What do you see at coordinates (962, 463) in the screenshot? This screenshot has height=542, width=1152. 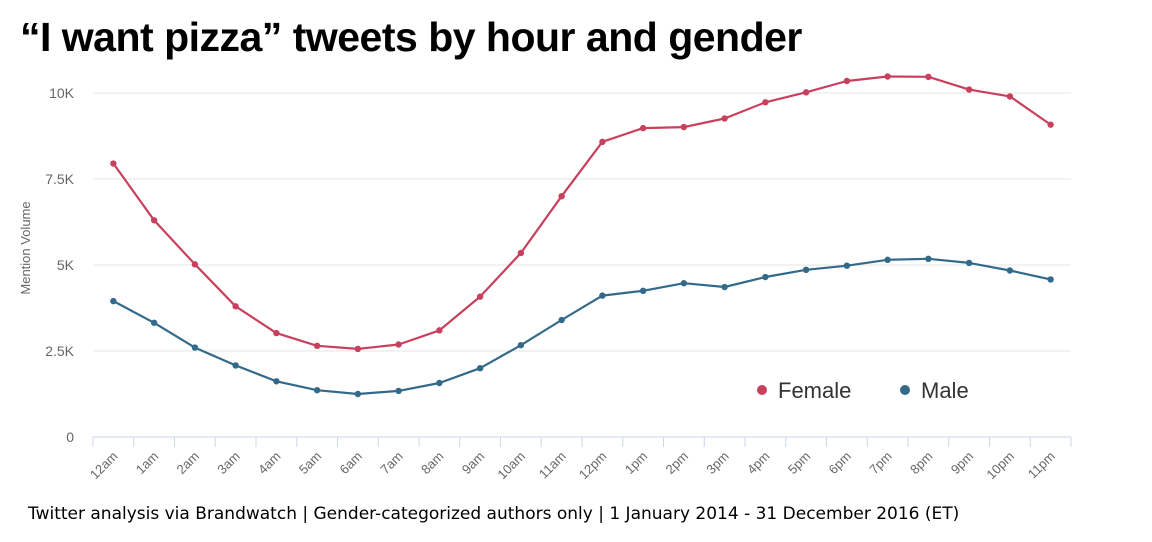 I see `x-tick-label: 9pm` at bounding box center [962, 463].